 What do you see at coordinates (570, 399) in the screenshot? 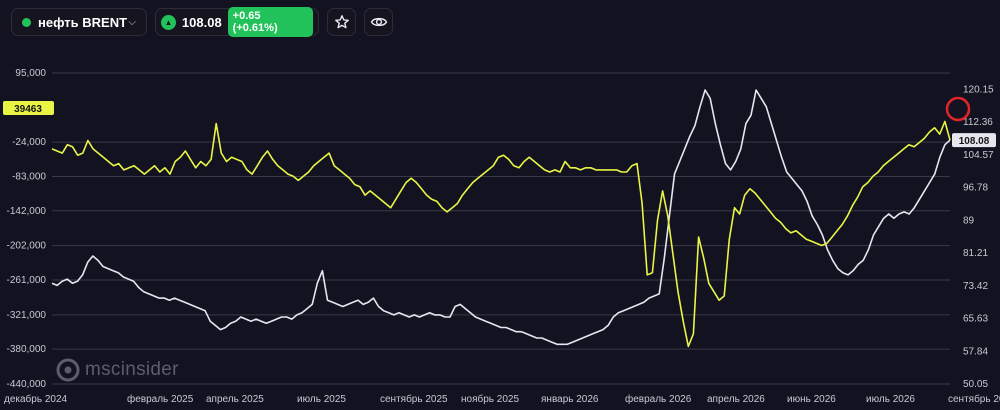
I see `x-axis-tick: январь 2026` at bounding box center [570, 399].